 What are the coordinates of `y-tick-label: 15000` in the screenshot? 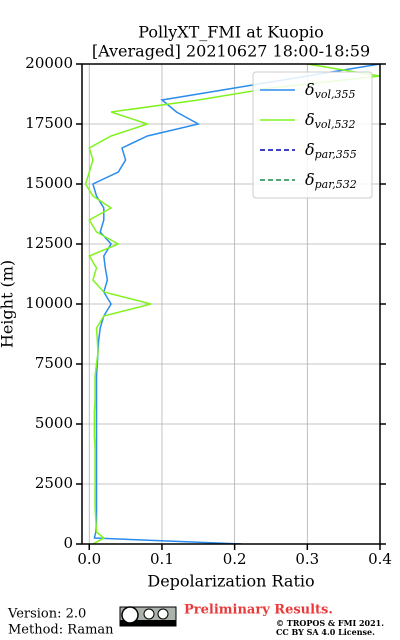 It's located at (49, 183).